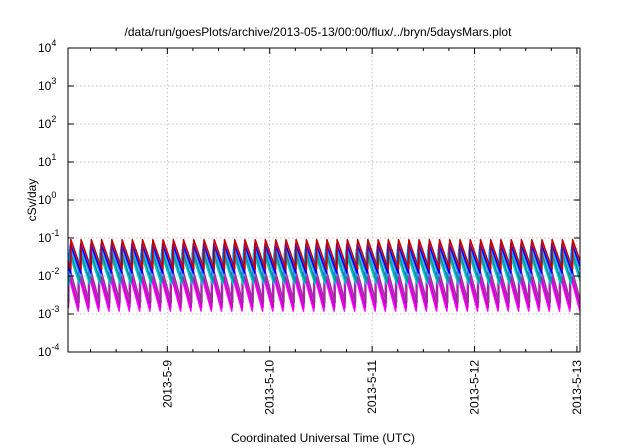 The image size is (640, 448). Describe the element at coordinates (53, 195) in the screenshot. I see `y-tick-exponent: 0` at that location.